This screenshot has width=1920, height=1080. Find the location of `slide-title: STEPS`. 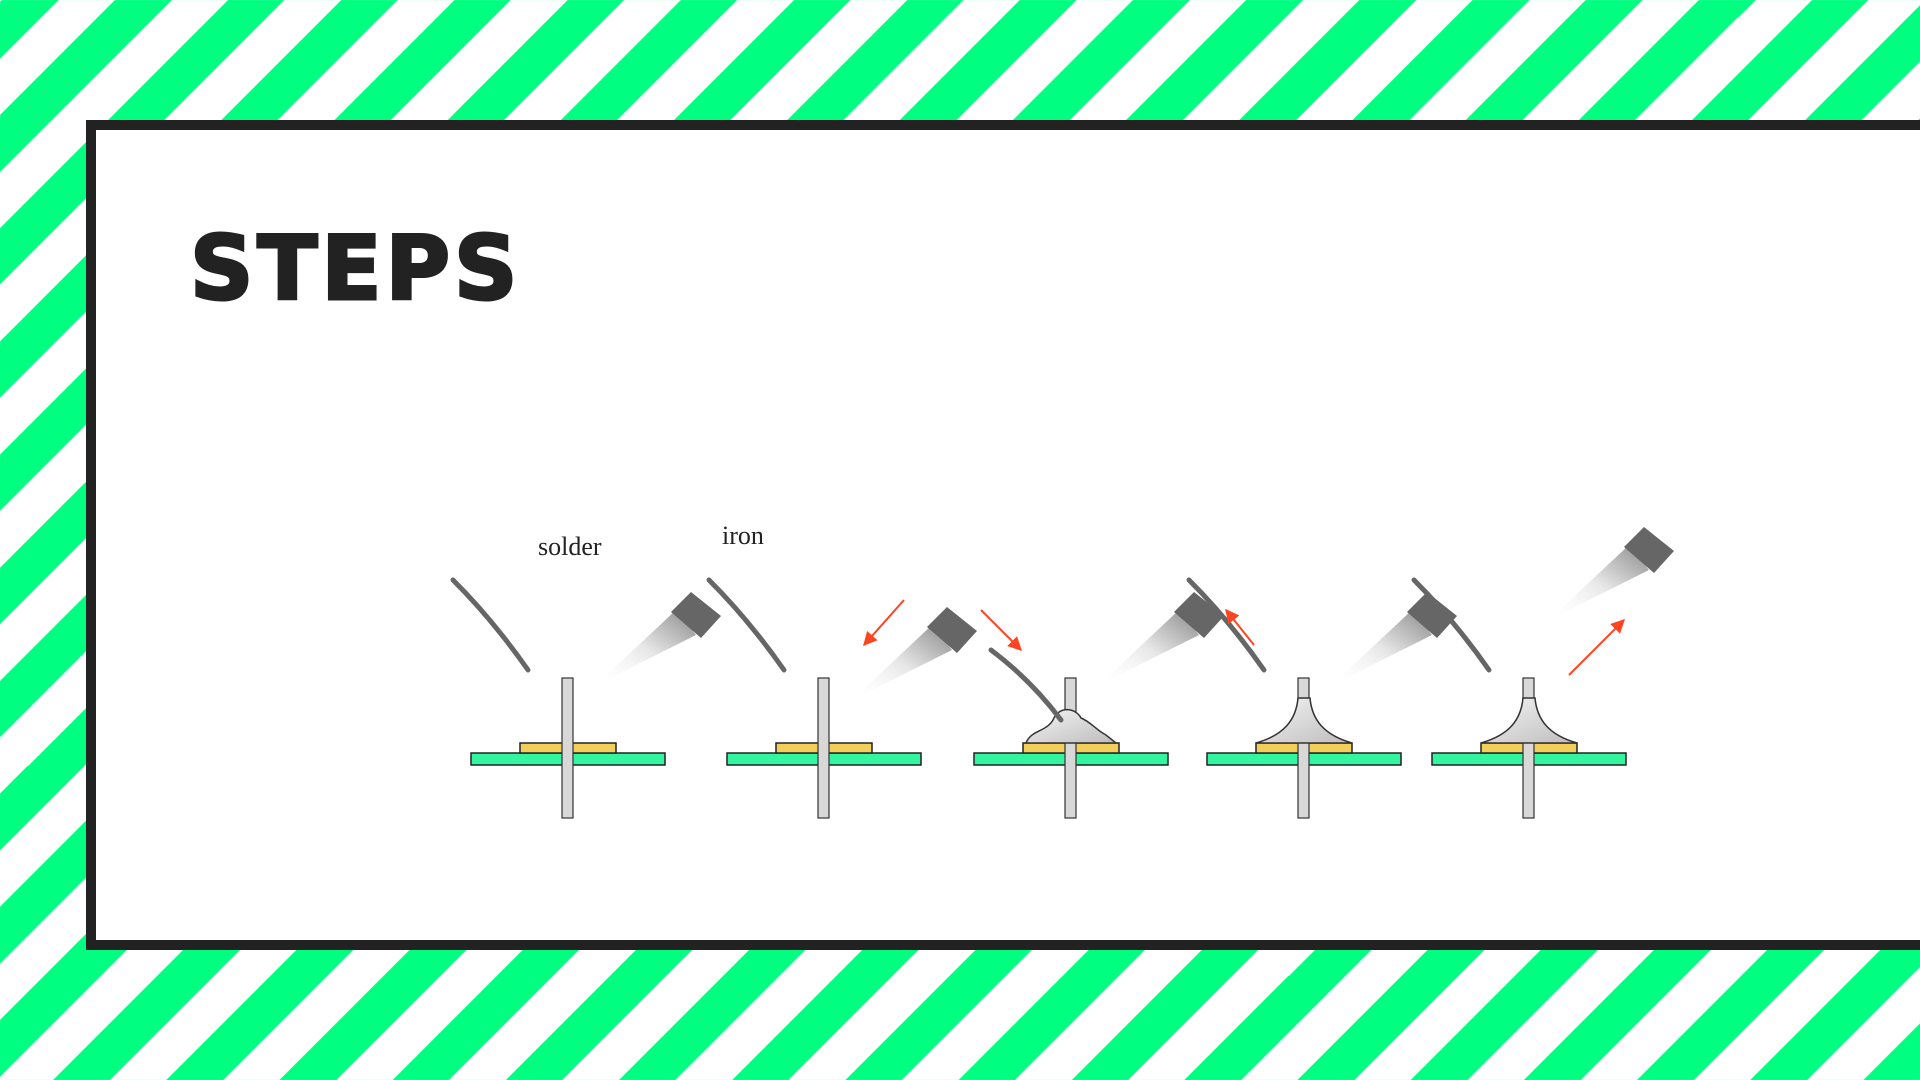

slide-title: STEPS is located at coordinates (355, 268).